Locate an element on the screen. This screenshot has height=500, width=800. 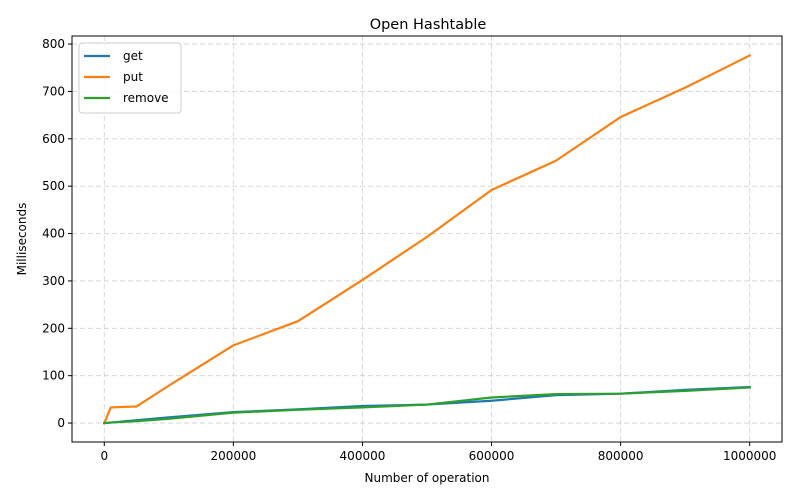
x-tick-label: 600000 is located at coordinates (492, 456).